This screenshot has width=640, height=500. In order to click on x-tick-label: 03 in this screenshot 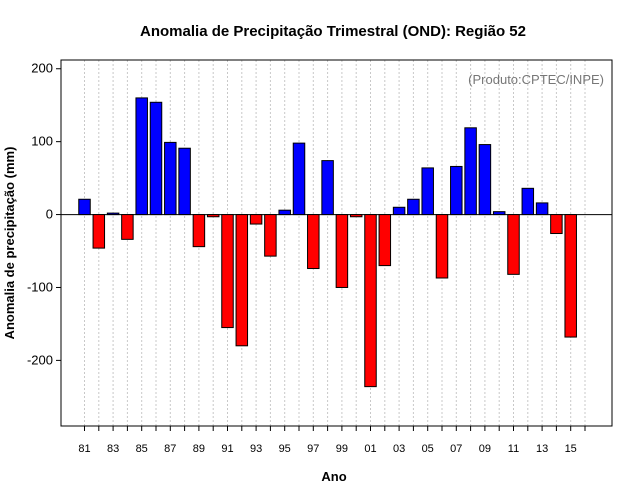, I will do `click(399, 449)`.